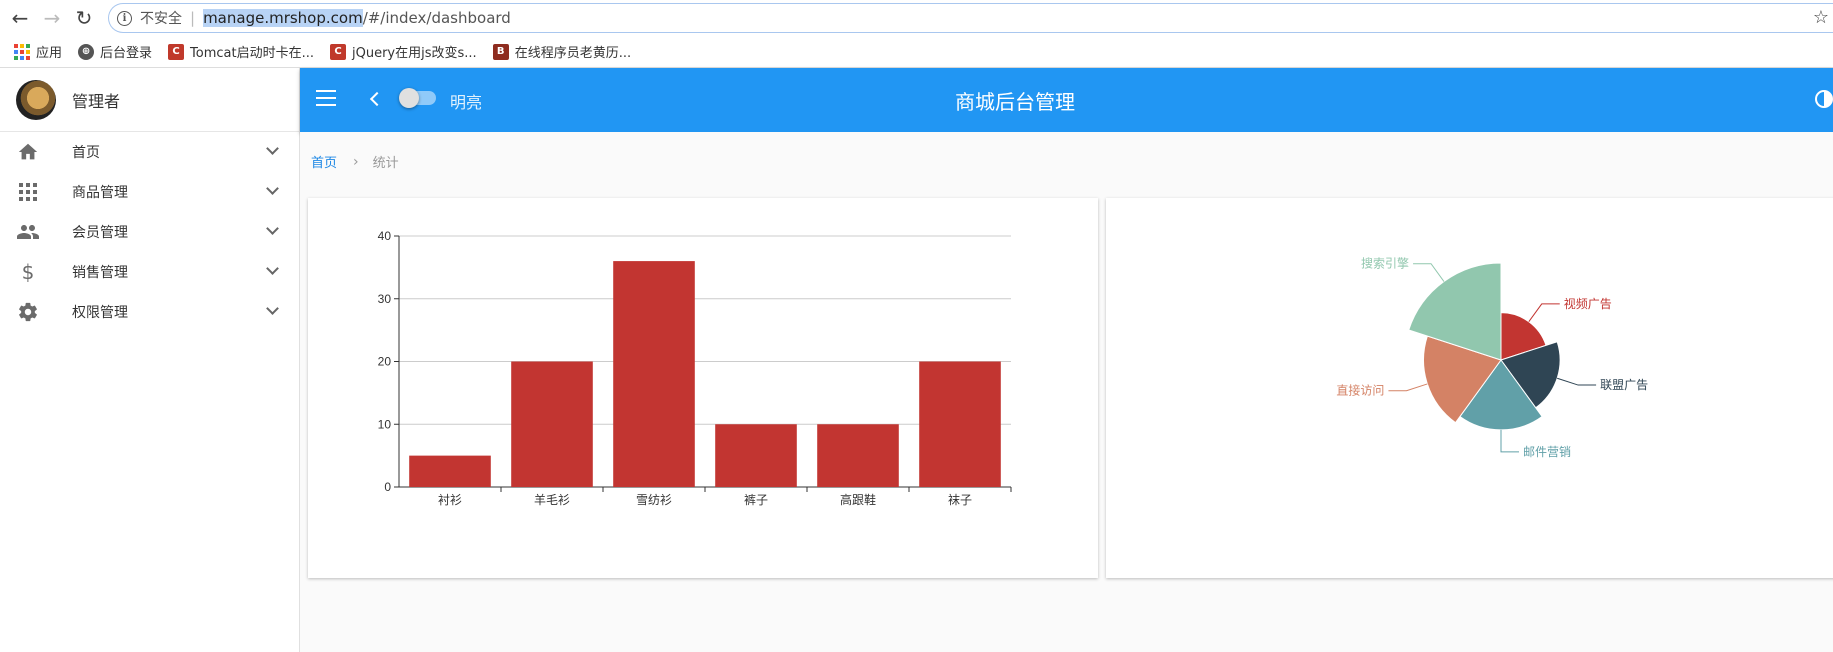  Describe the element at coordinates (385, 236) in the screenshot. I see `y-tick-label: 40` at that location.